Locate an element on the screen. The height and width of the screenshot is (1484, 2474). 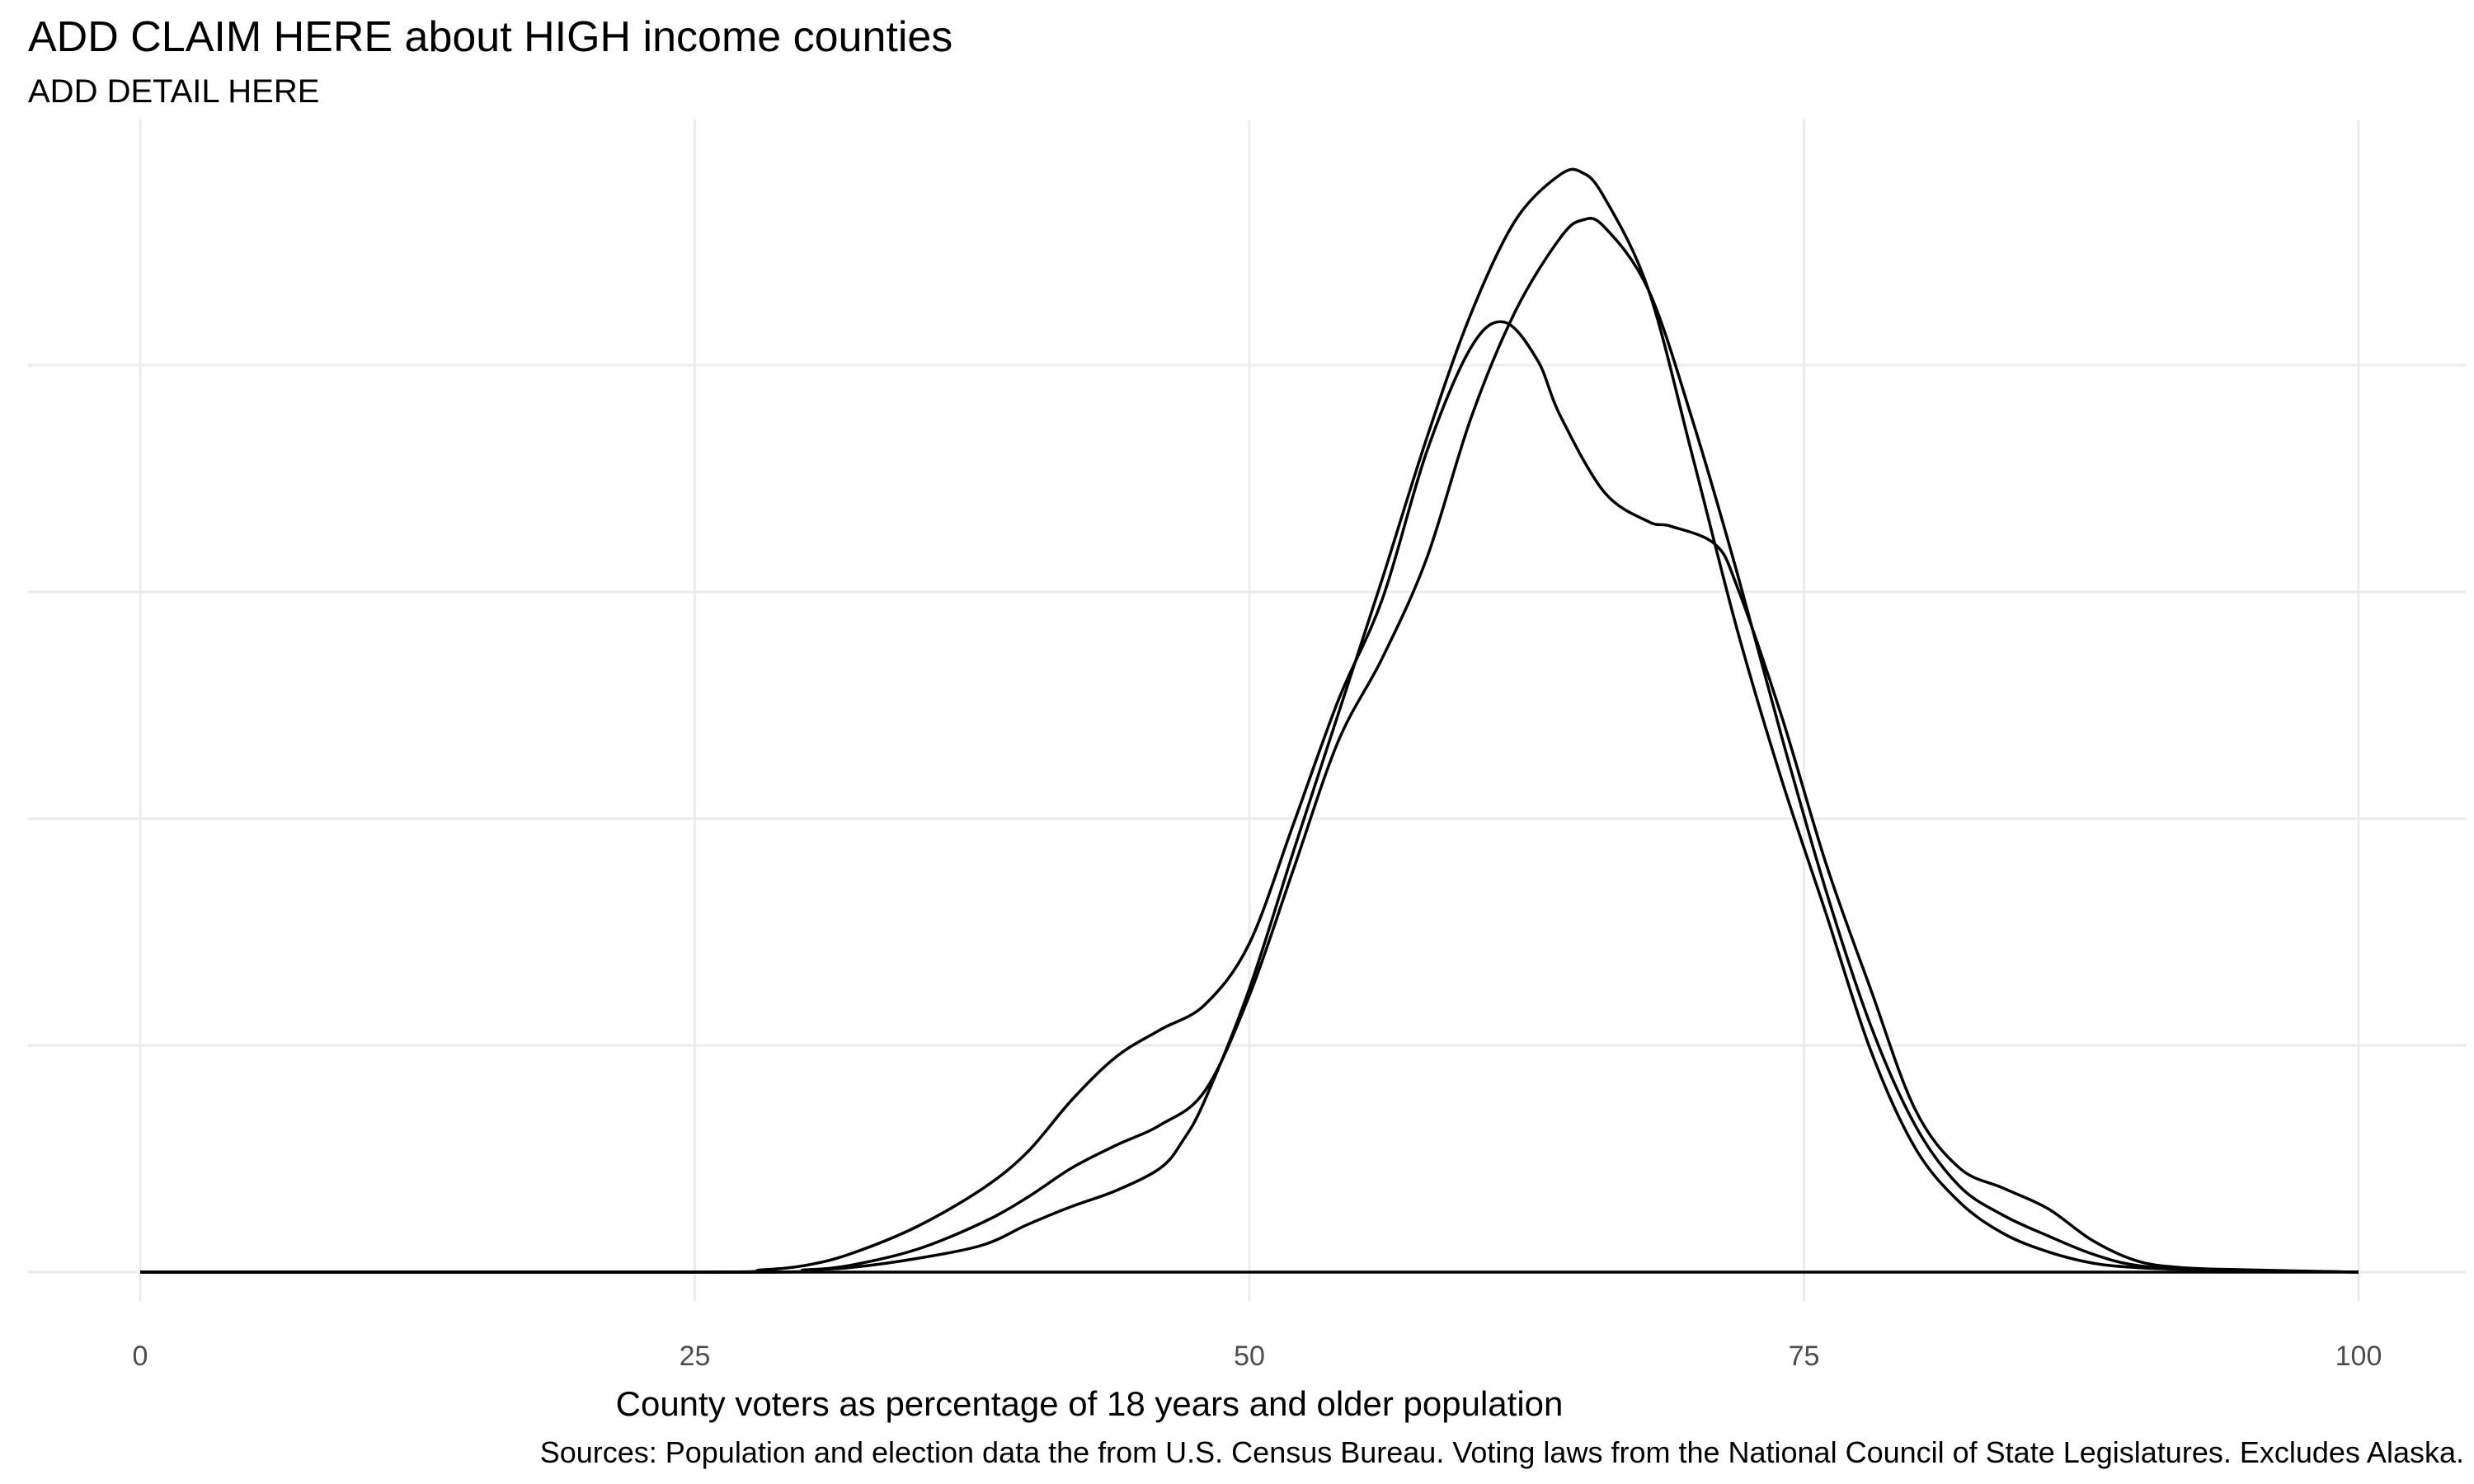
x-tick-labels: 0 25 50 75 100 is located at coordinates (1257, 1356).